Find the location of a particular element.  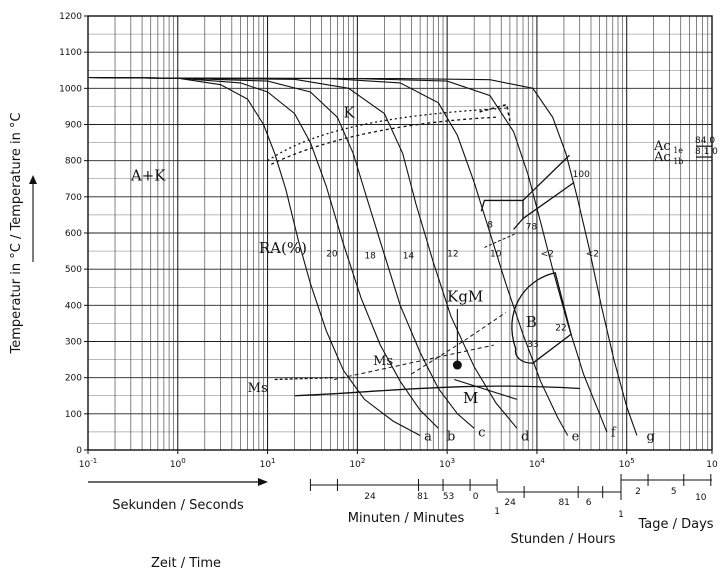

minutes-tick-label: 24 is located at coordinates (370, 497).